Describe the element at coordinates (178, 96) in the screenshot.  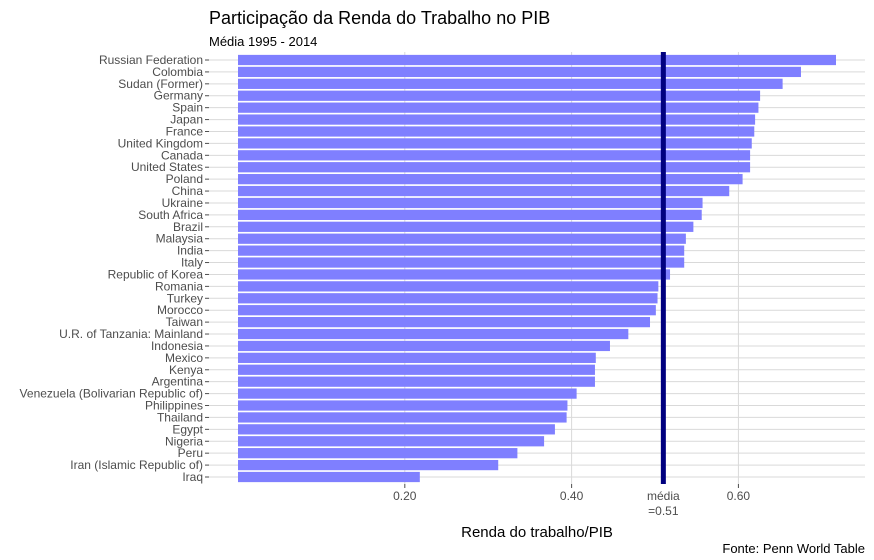
I see `y-tick-label: Germany` at that location.